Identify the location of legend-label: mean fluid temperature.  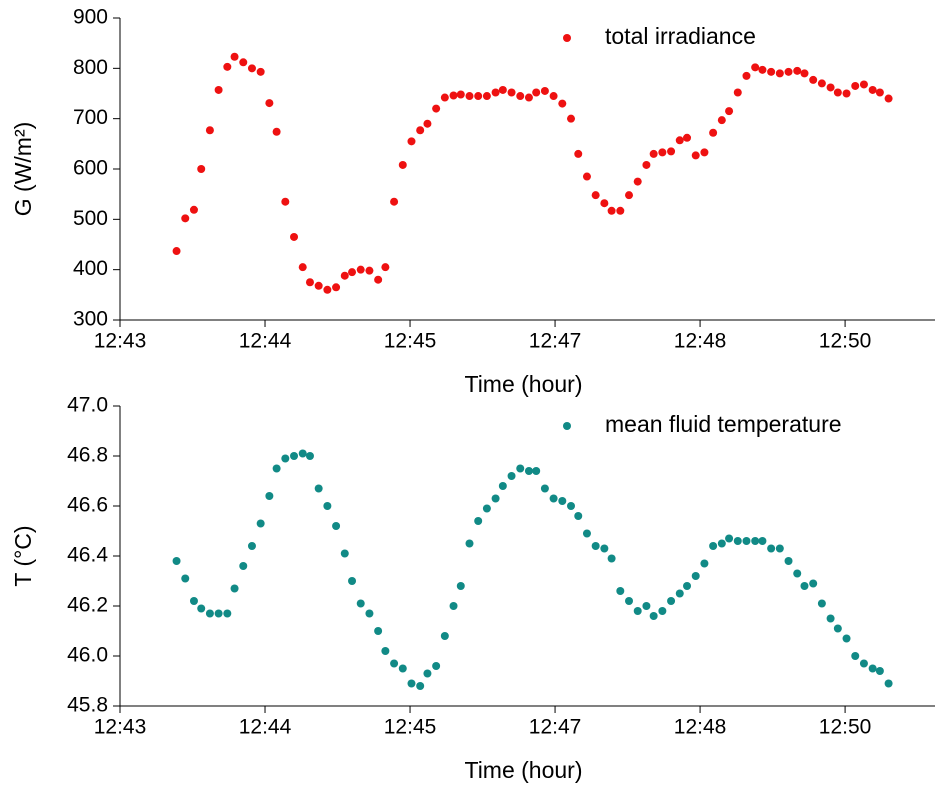
(723, 424).